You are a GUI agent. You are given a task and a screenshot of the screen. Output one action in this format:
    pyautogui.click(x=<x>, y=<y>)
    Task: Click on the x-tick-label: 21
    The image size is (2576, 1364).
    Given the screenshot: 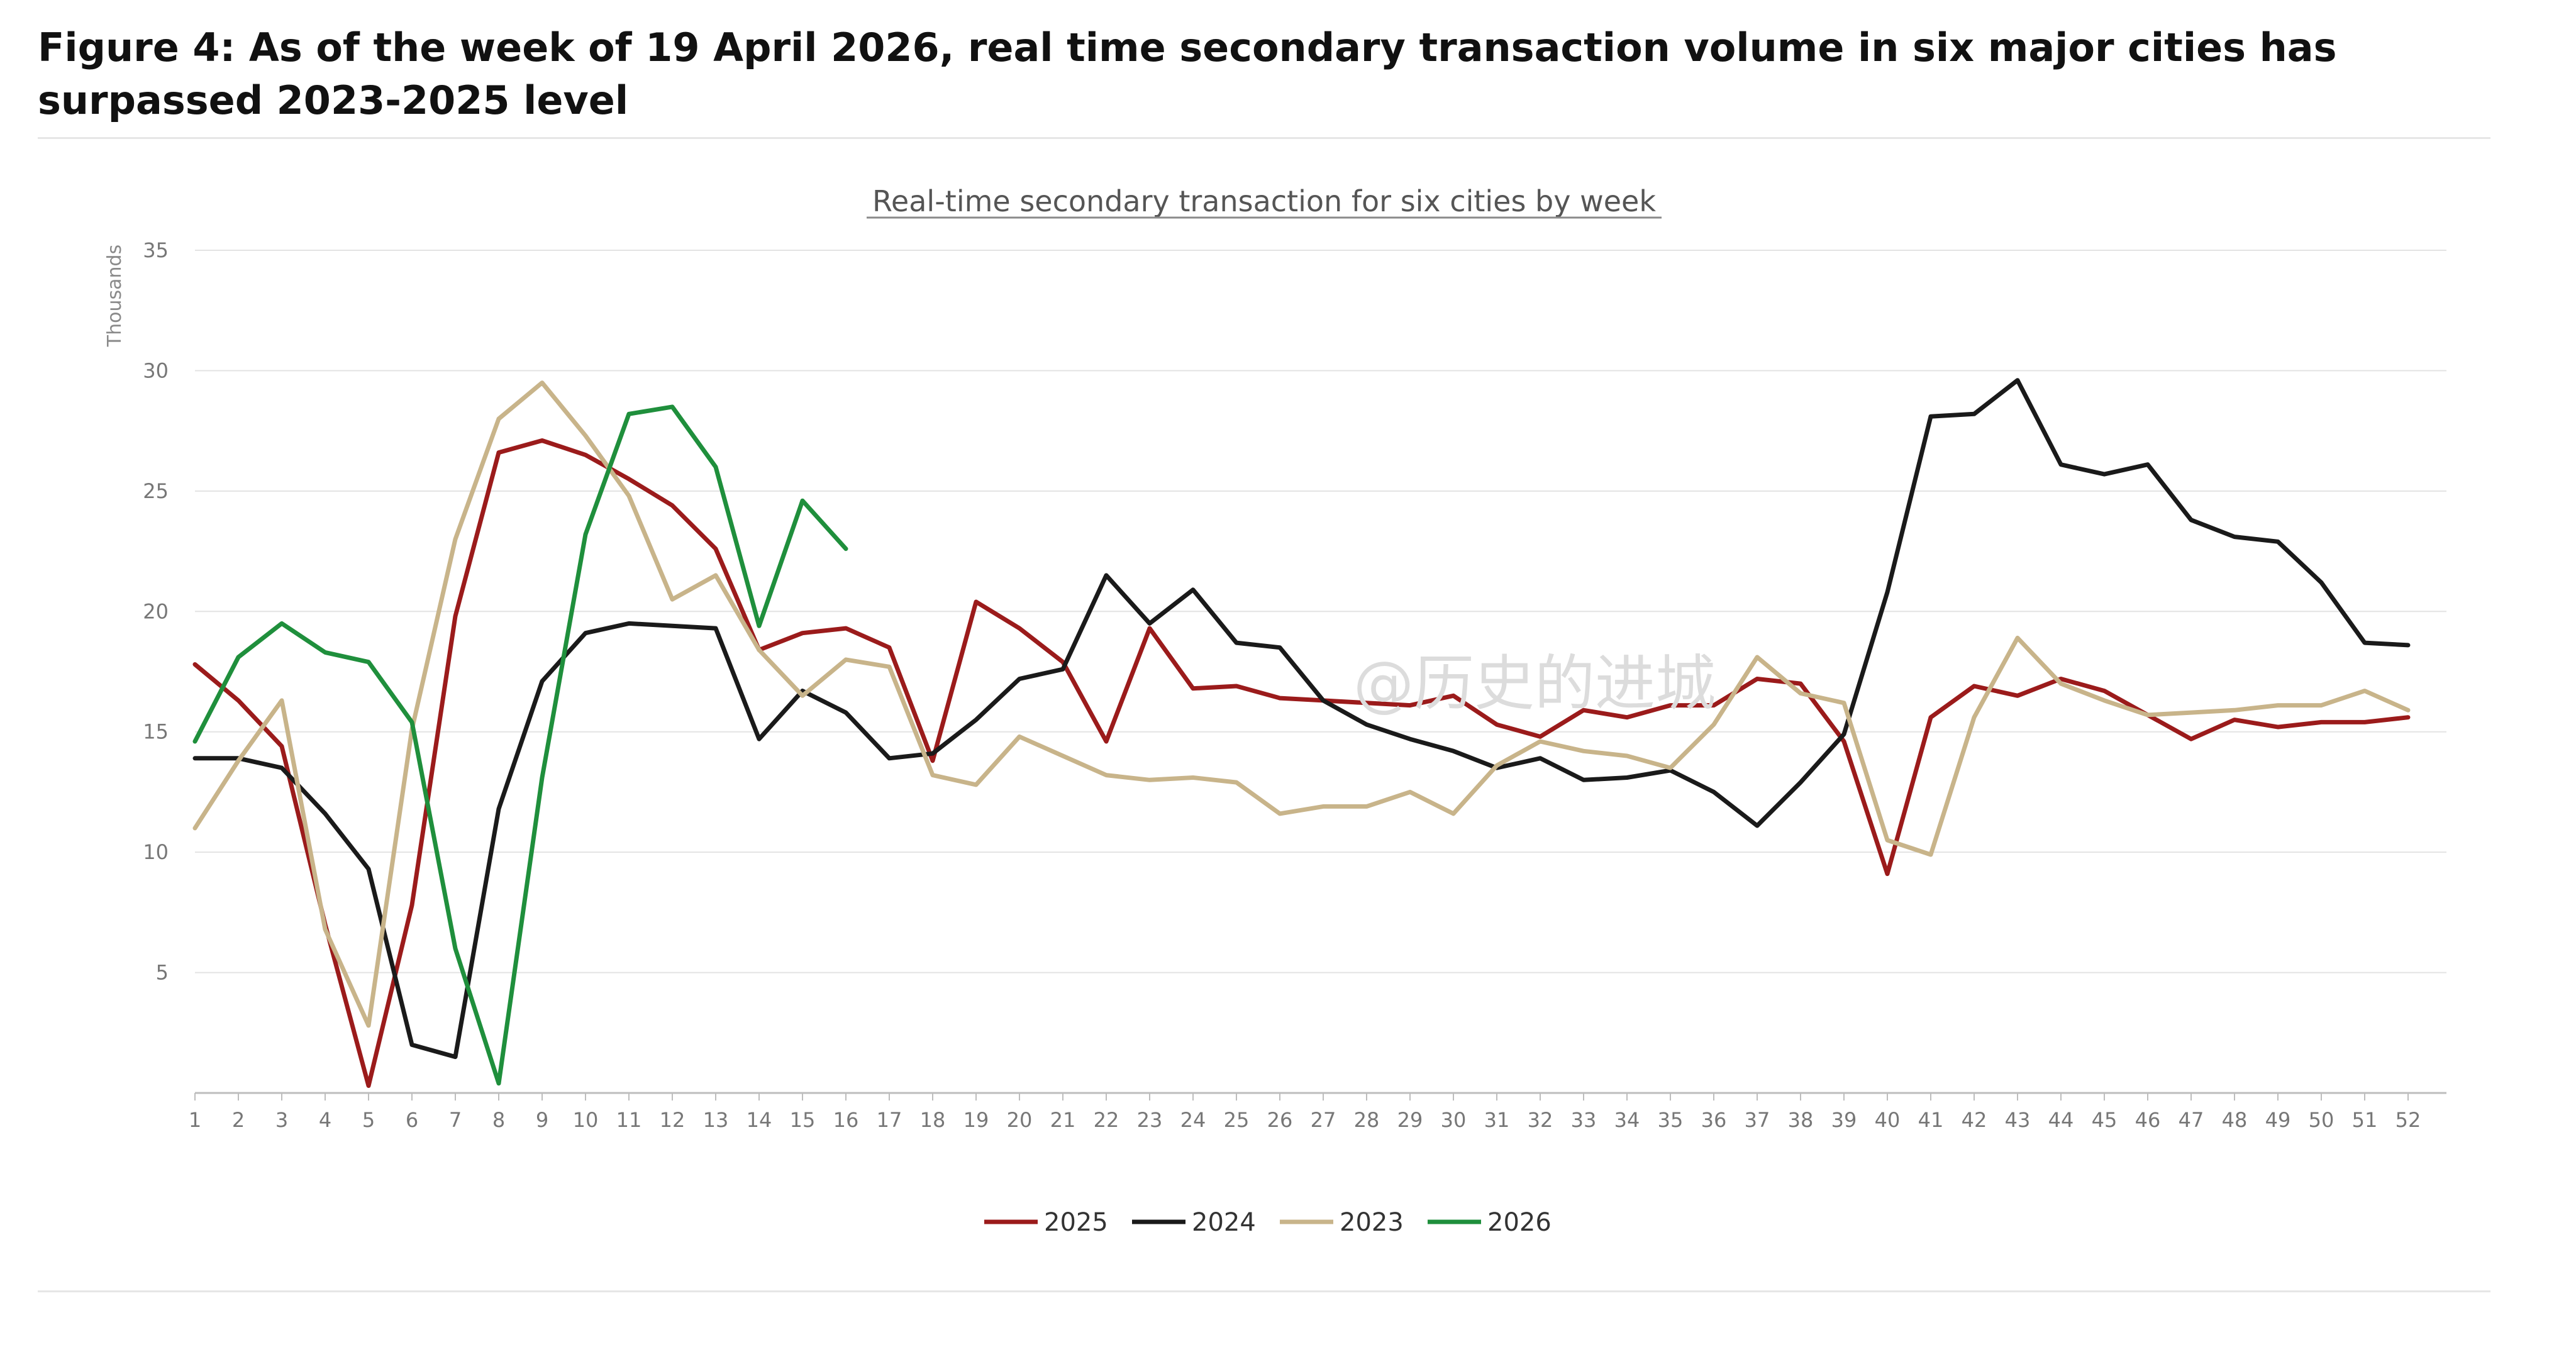 What is the action you would take?
    pyautogui.click(x=1063, y=1120)
    